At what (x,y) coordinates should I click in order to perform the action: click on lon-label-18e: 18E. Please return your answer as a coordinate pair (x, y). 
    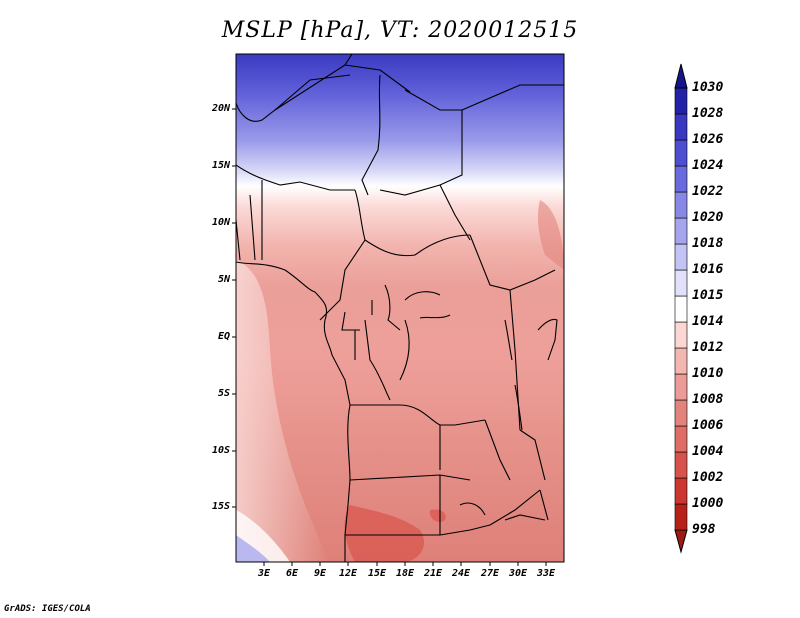
    Looking at the image, I should click on (405, 573).